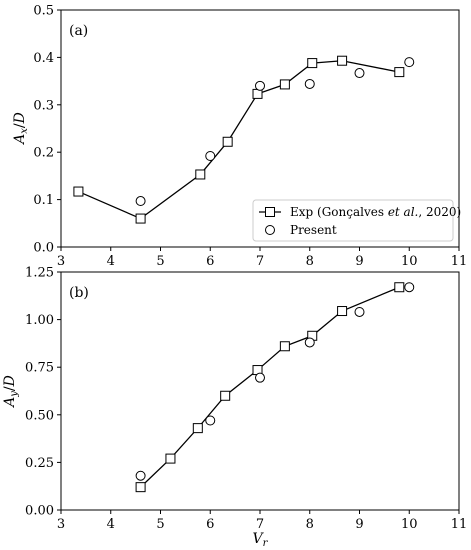 Image resolution: width=471 pixels, height=550 pixels. What do you see at coordinates (39, 511) in the screenshot?
I see `y-tick-label: 0.00` at bounding box center [39, 511].